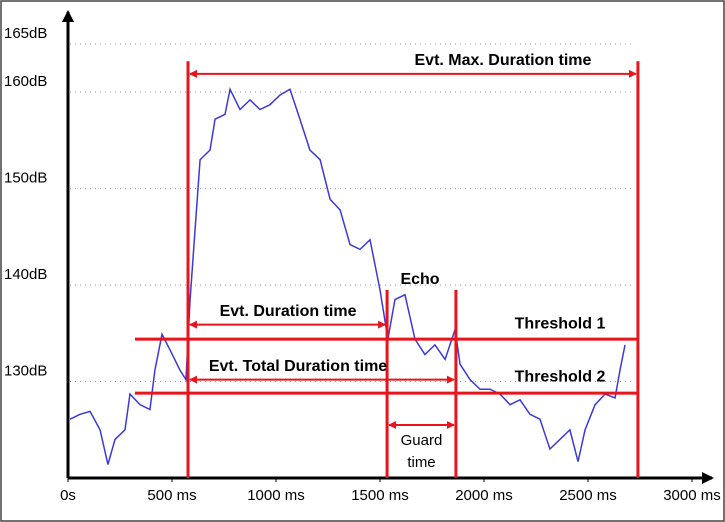 This screenshot has height=522, width=725. I want to click on x-tick-label: 2000 ms, so click(484, 495).